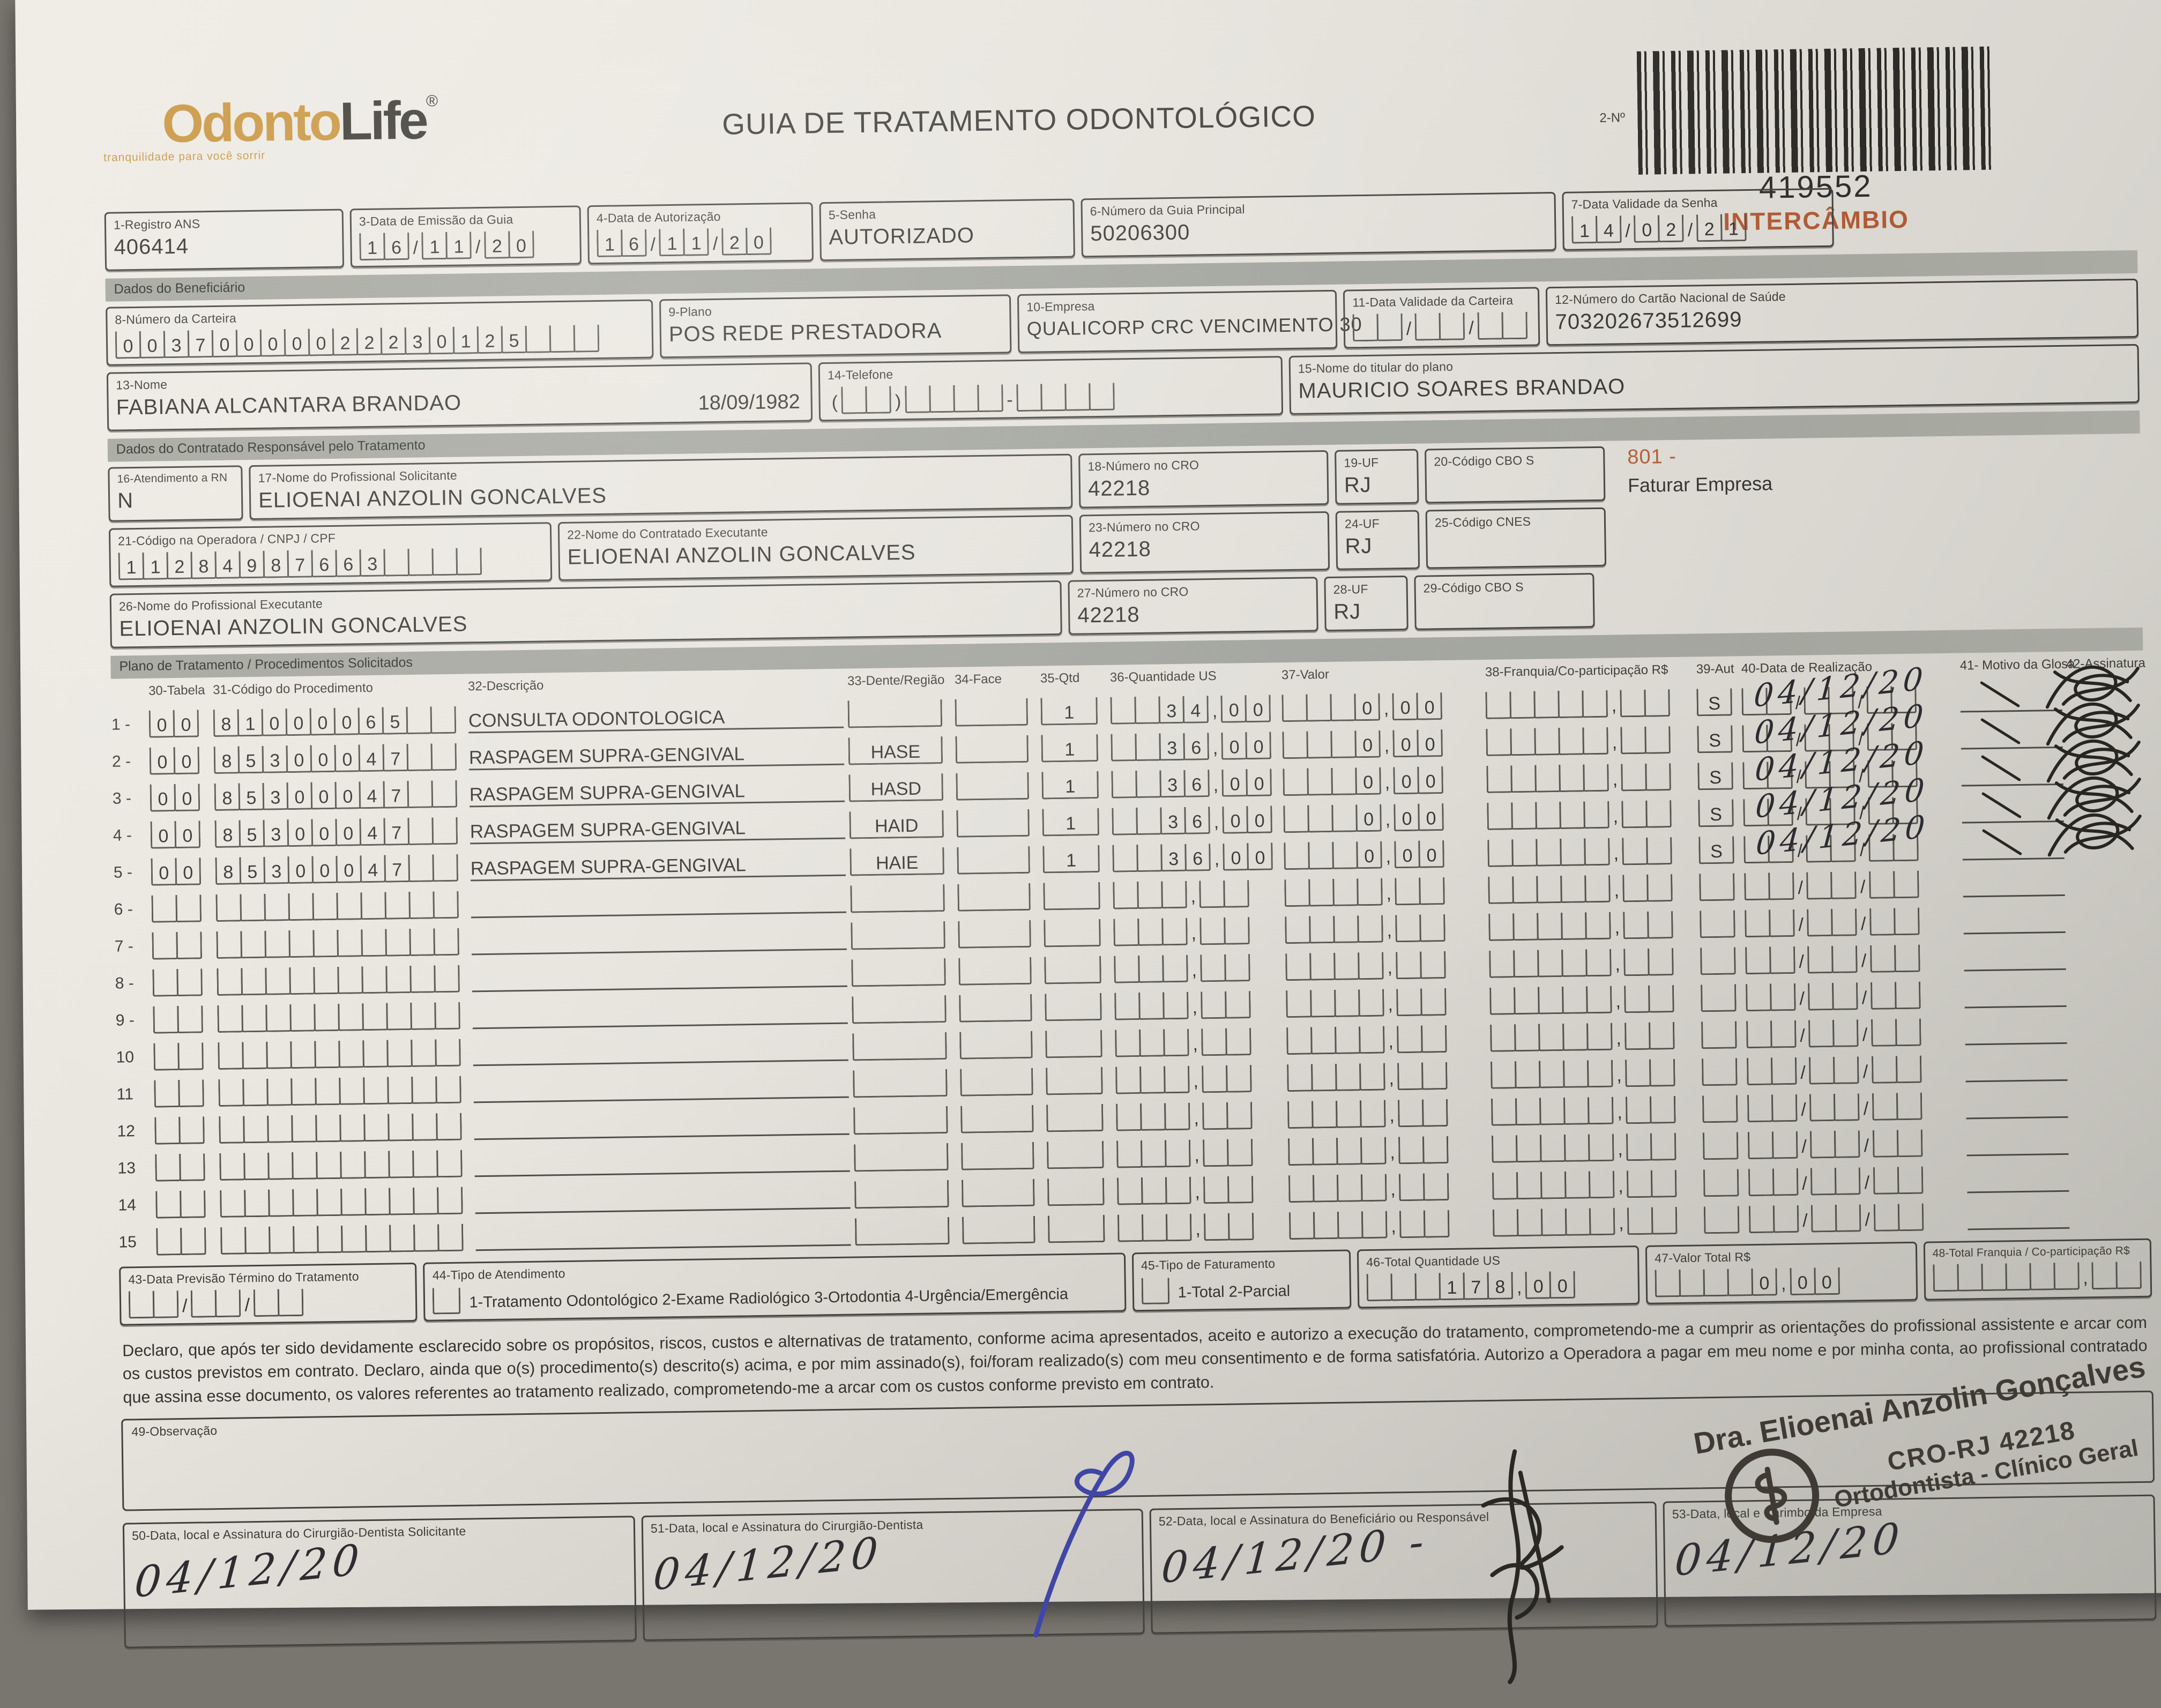 The image size is (2161, 1708). Describe the element at coordinates (1073, 679) in the screenshot. I see `col-header-qtd: 35-Qtd` at that location.